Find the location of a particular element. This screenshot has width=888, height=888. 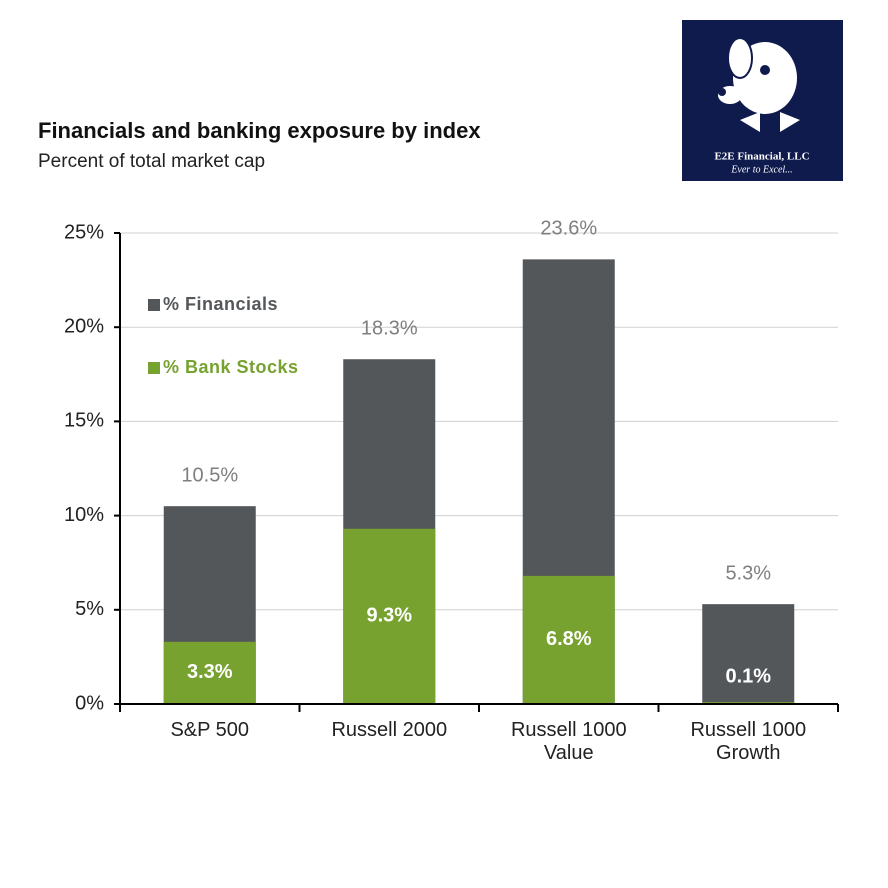

y-tick-label: 10% is located at coordinates (84, 515).